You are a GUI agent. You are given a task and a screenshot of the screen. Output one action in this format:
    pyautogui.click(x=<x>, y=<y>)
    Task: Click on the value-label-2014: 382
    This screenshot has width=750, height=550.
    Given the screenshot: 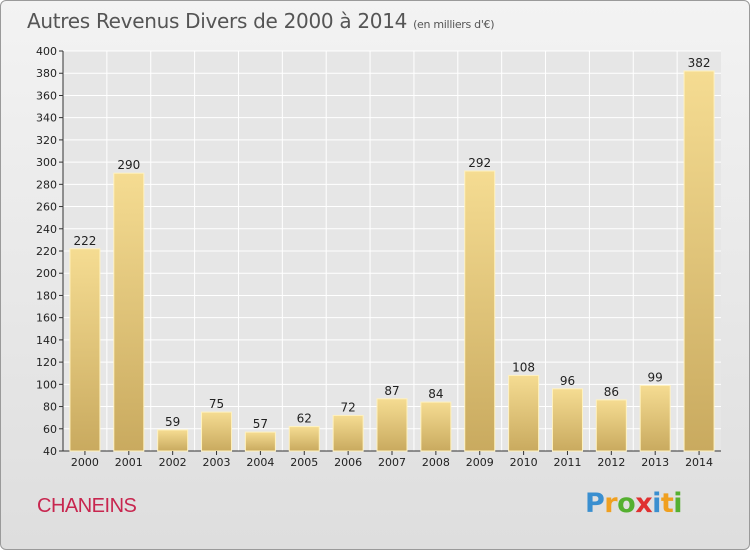 What is the action you would take?
    pyautogui.click(x=699, y=63)
    